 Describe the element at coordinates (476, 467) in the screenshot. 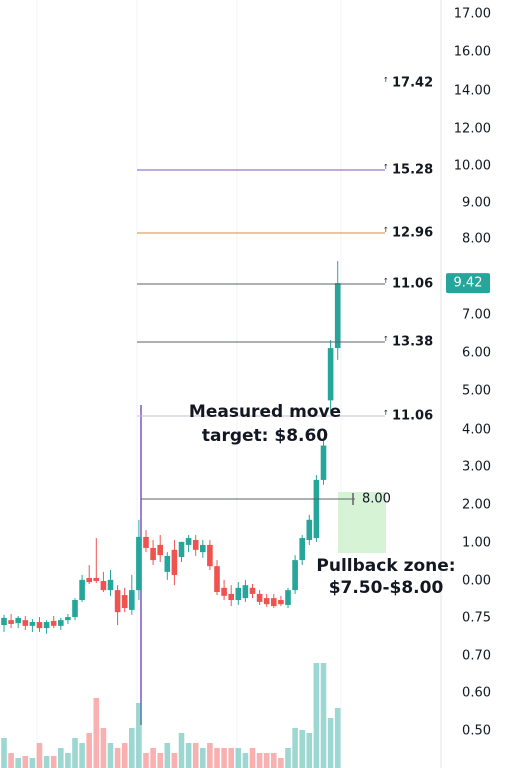

I see `y-tick-label: 3.00` at that location.